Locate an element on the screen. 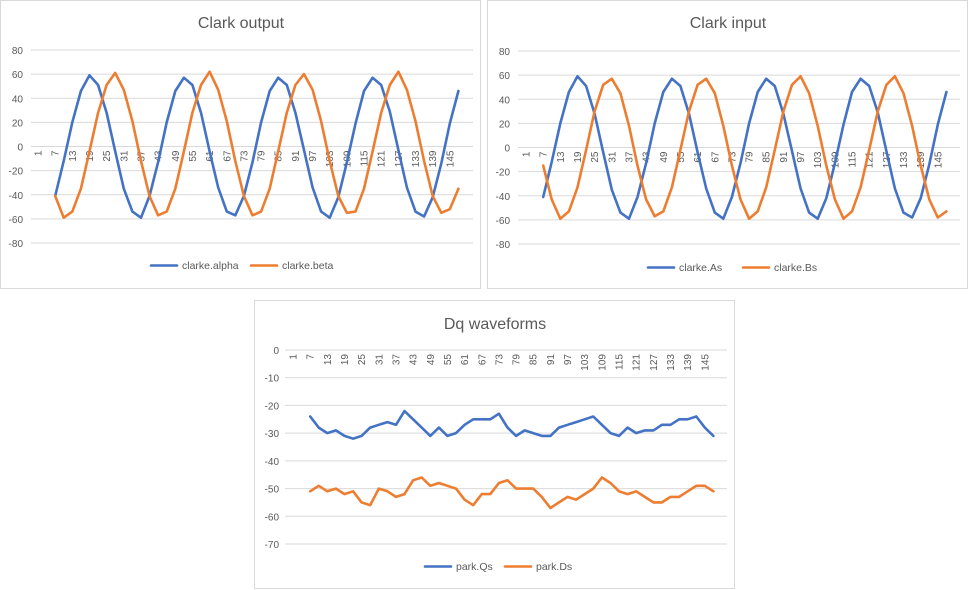 This screenshot has width=968, height=590. series-line-clarke-beta is located at coordinates (256, 144).